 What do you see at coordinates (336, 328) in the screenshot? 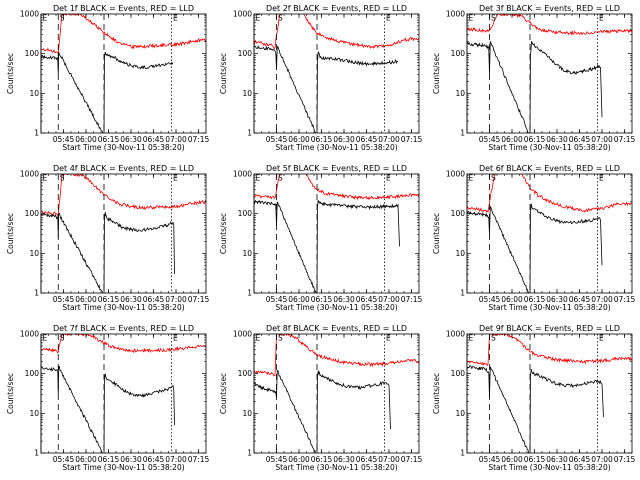
I see `chart-title: Det 8f BLACK = Events, RED = LLD` at bounding box center [336, 328].